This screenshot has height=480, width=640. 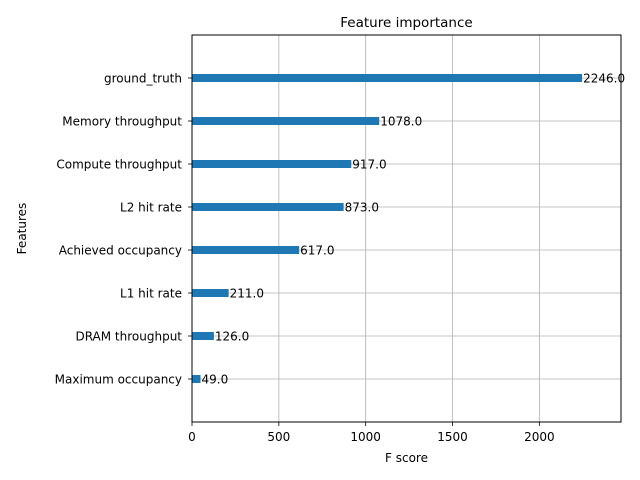 What do you see at coordinates (119, 165) in the screenshot?
I see `y-tick-label: Compute throughput` at bounding box center [119, 165].